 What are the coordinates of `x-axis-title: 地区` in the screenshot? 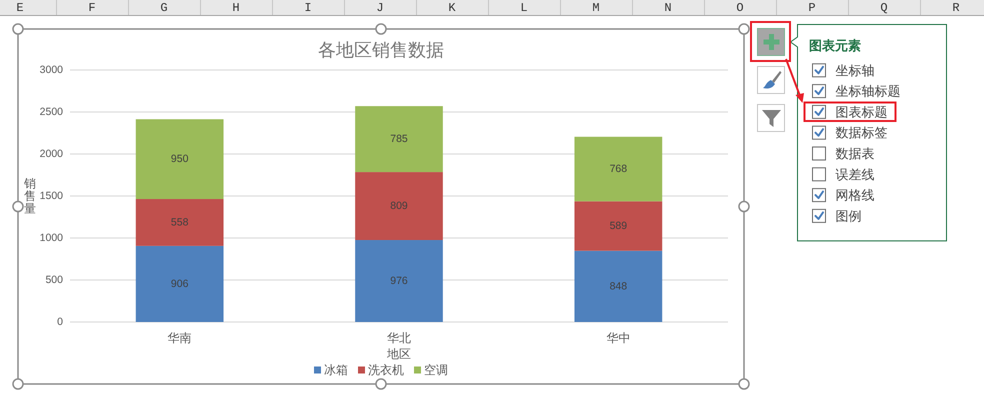 It's located at (398, 354).